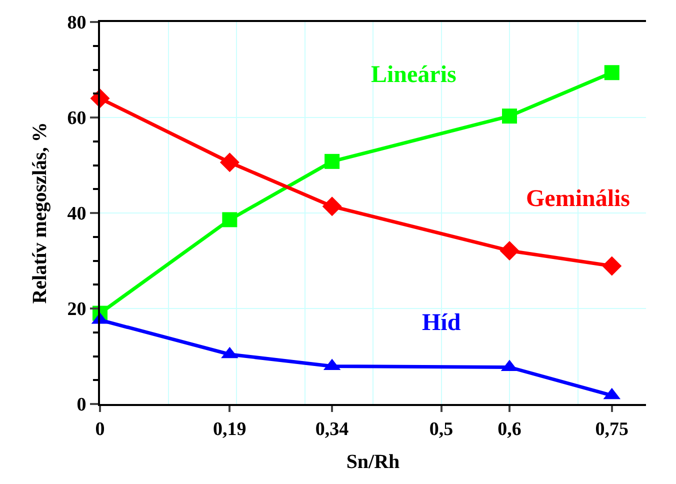 Image resolution: width=676 pixels, height=484 pixels. I want to click on series-label: Lineáris, so click(413, 75).